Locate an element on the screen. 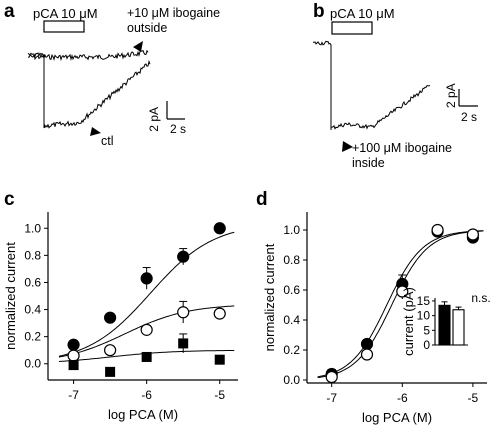  arrowhead-outside is located at coordinates (138, 46).